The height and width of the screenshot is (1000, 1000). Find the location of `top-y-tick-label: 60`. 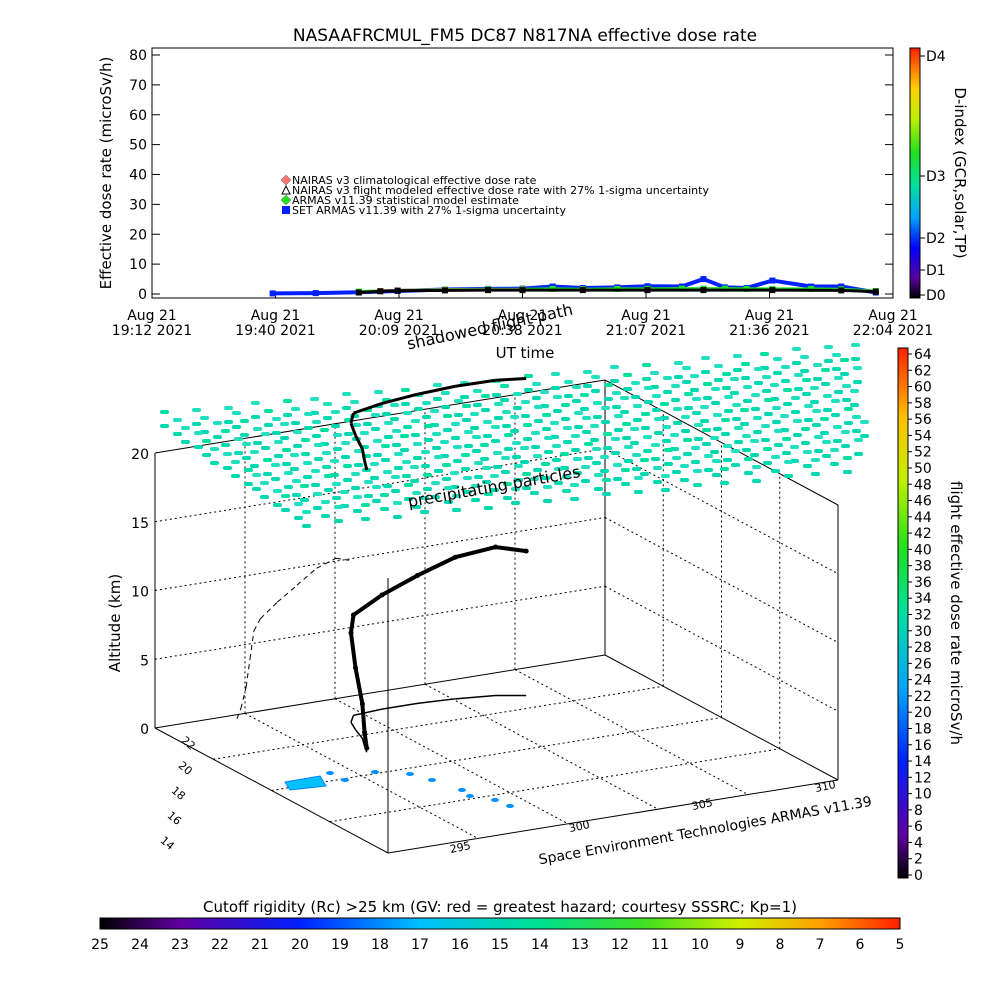

top-y-tick-label: 60 is located at coordinates (138, 116).